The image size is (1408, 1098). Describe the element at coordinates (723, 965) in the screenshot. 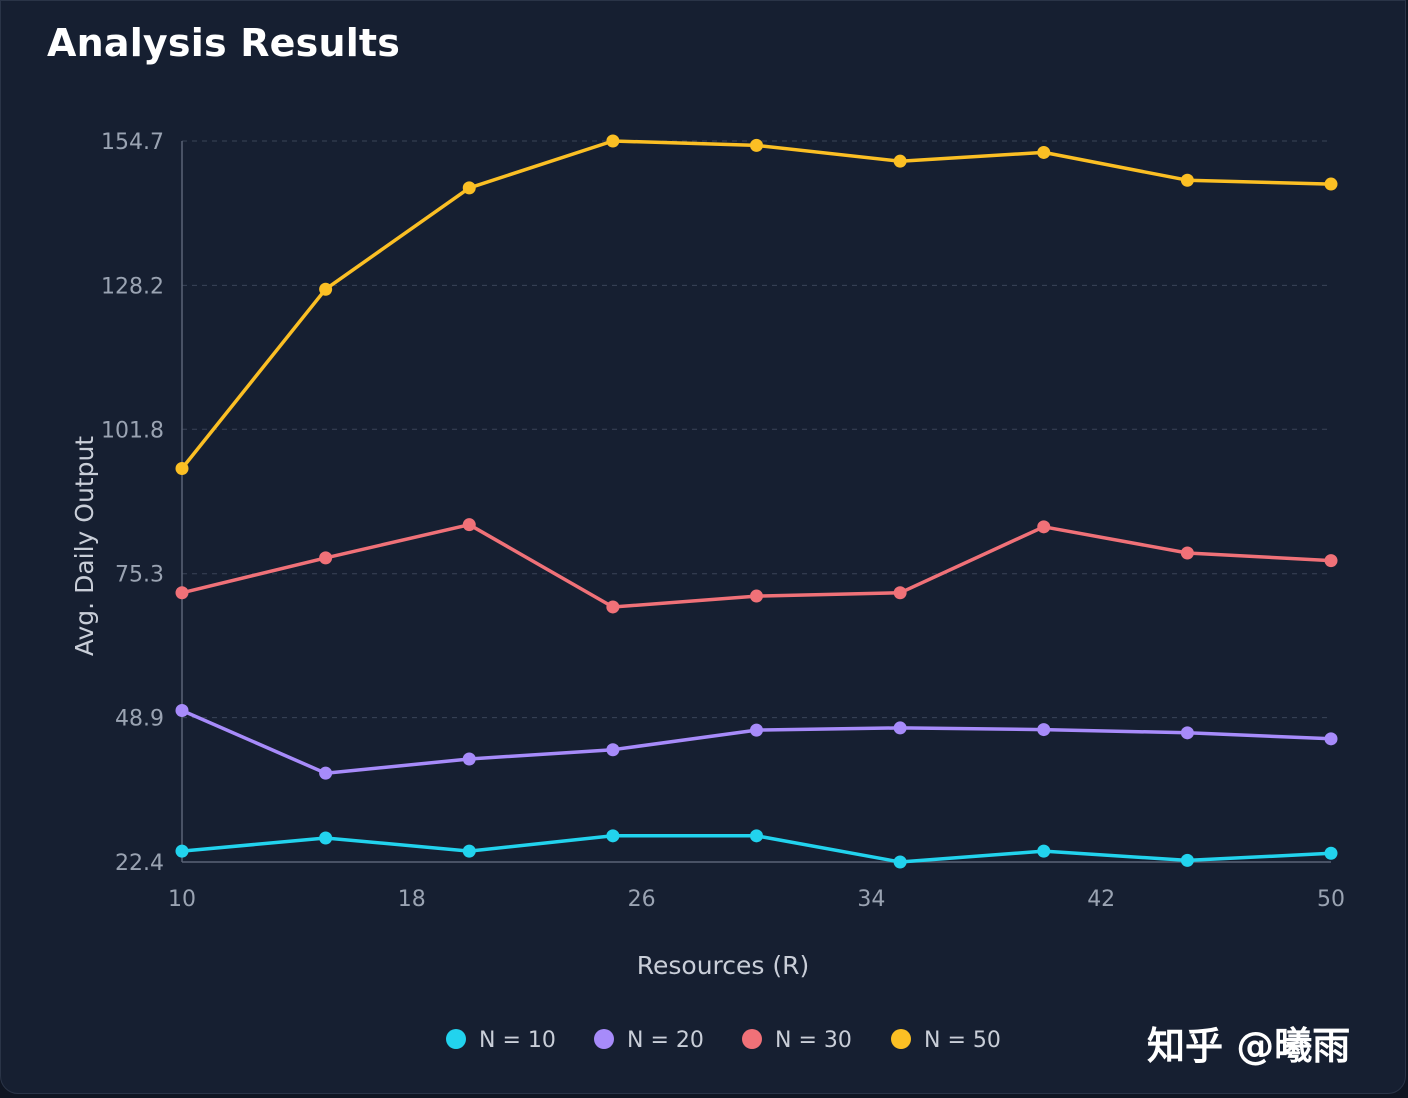

I see `x-axis-title: Resources (R)` at that location.